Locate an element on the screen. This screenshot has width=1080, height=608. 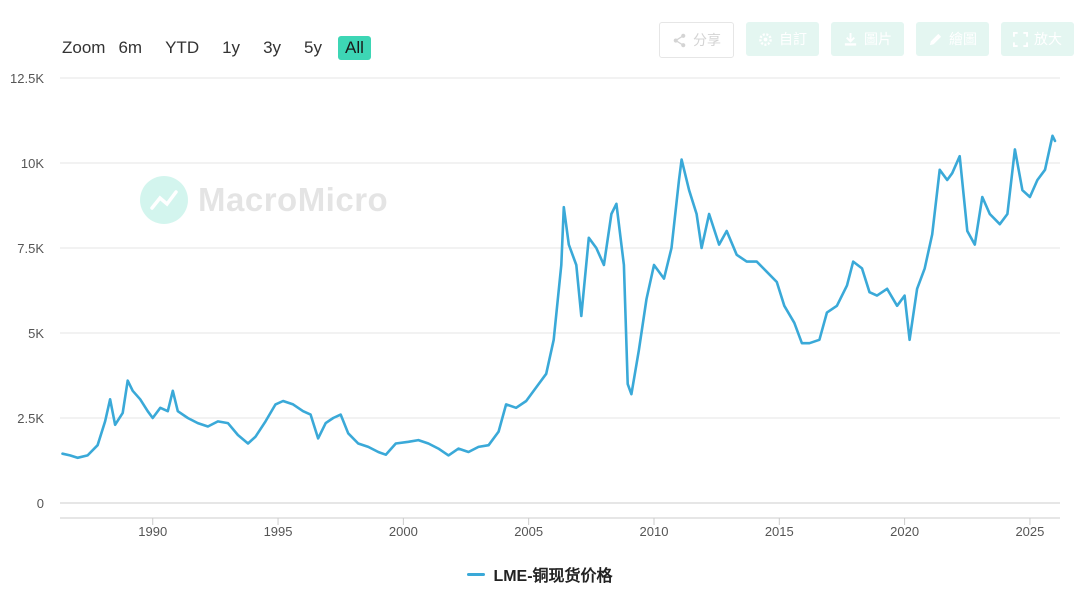
legend-swatch is located at coordinates (476, 574).